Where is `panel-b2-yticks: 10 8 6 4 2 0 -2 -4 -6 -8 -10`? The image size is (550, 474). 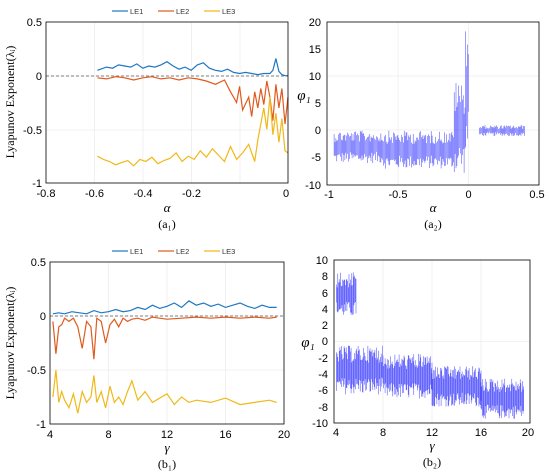
panel-b2-yticks: 10 8 6 4 2 0 -2 -4 -6 -8 -10 is located at coordinates (320, 342).